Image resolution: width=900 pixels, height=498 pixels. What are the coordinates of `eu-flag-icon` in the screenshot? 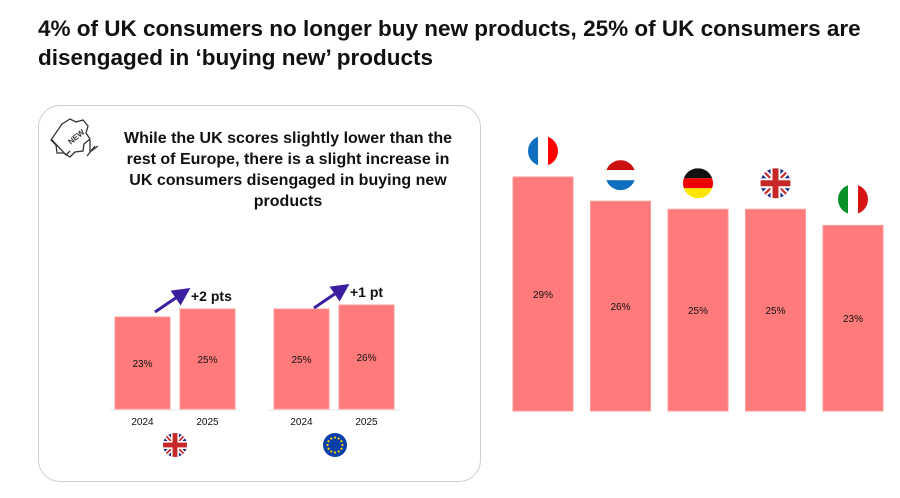 It's located at (335, 445).